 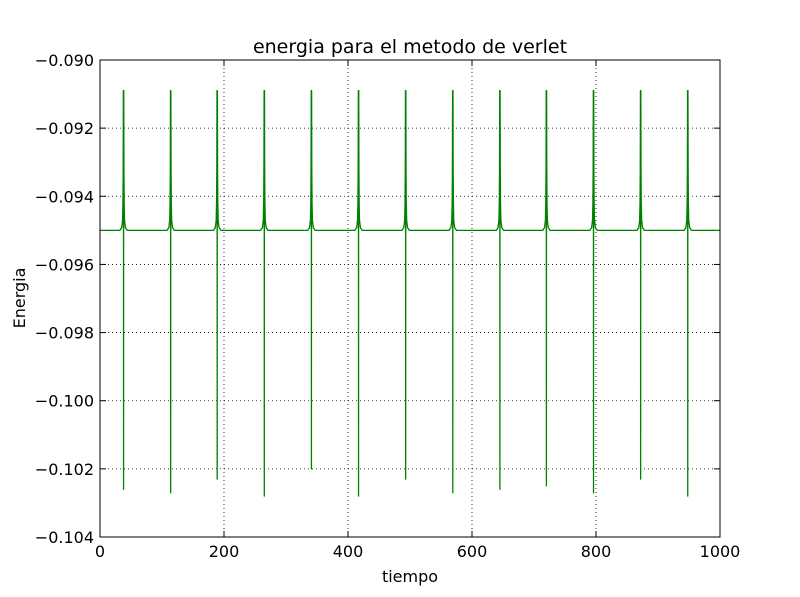 What do you see at coordinates (64, 537) in the screenshot?
I see `y-tick-label: −0.104` at bounding box center [64, 537].